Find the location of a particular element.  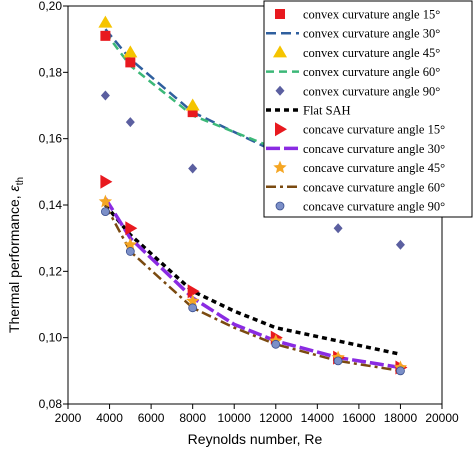

x-tick-label: 20000 is located at coordinates (442, 418).